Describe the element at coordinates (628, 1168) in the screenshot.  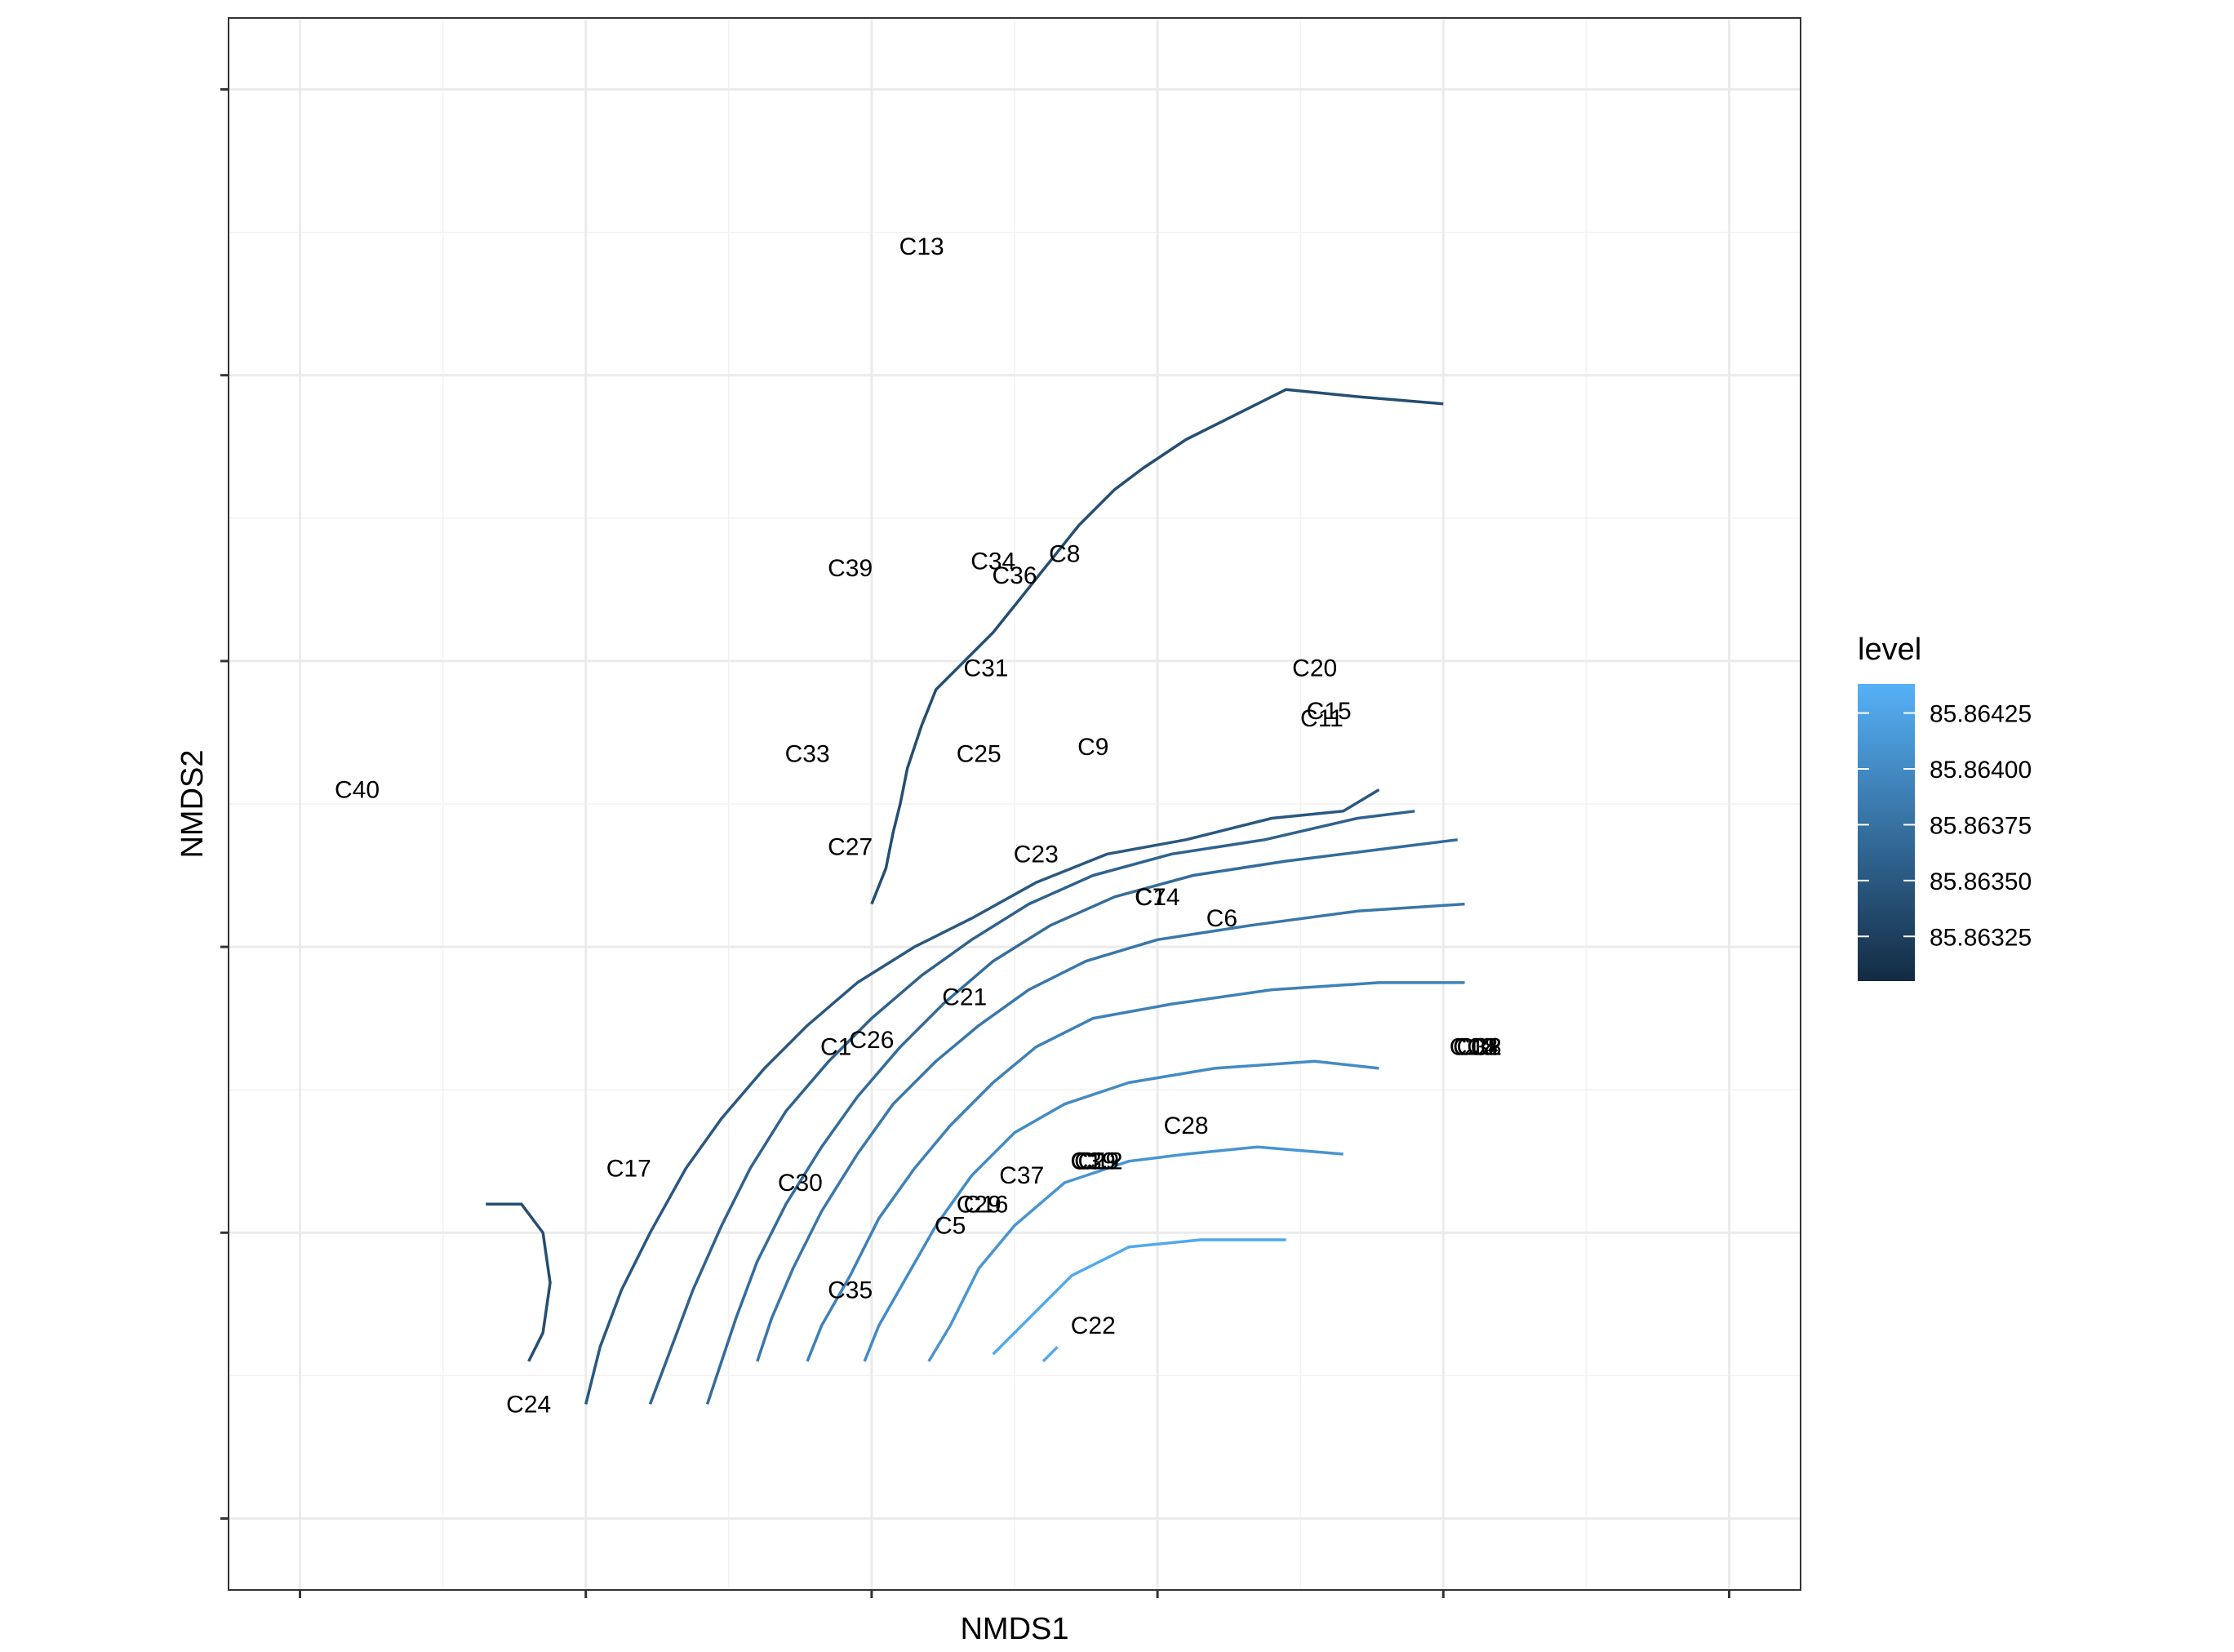
I see `point-label: C17` at that location.